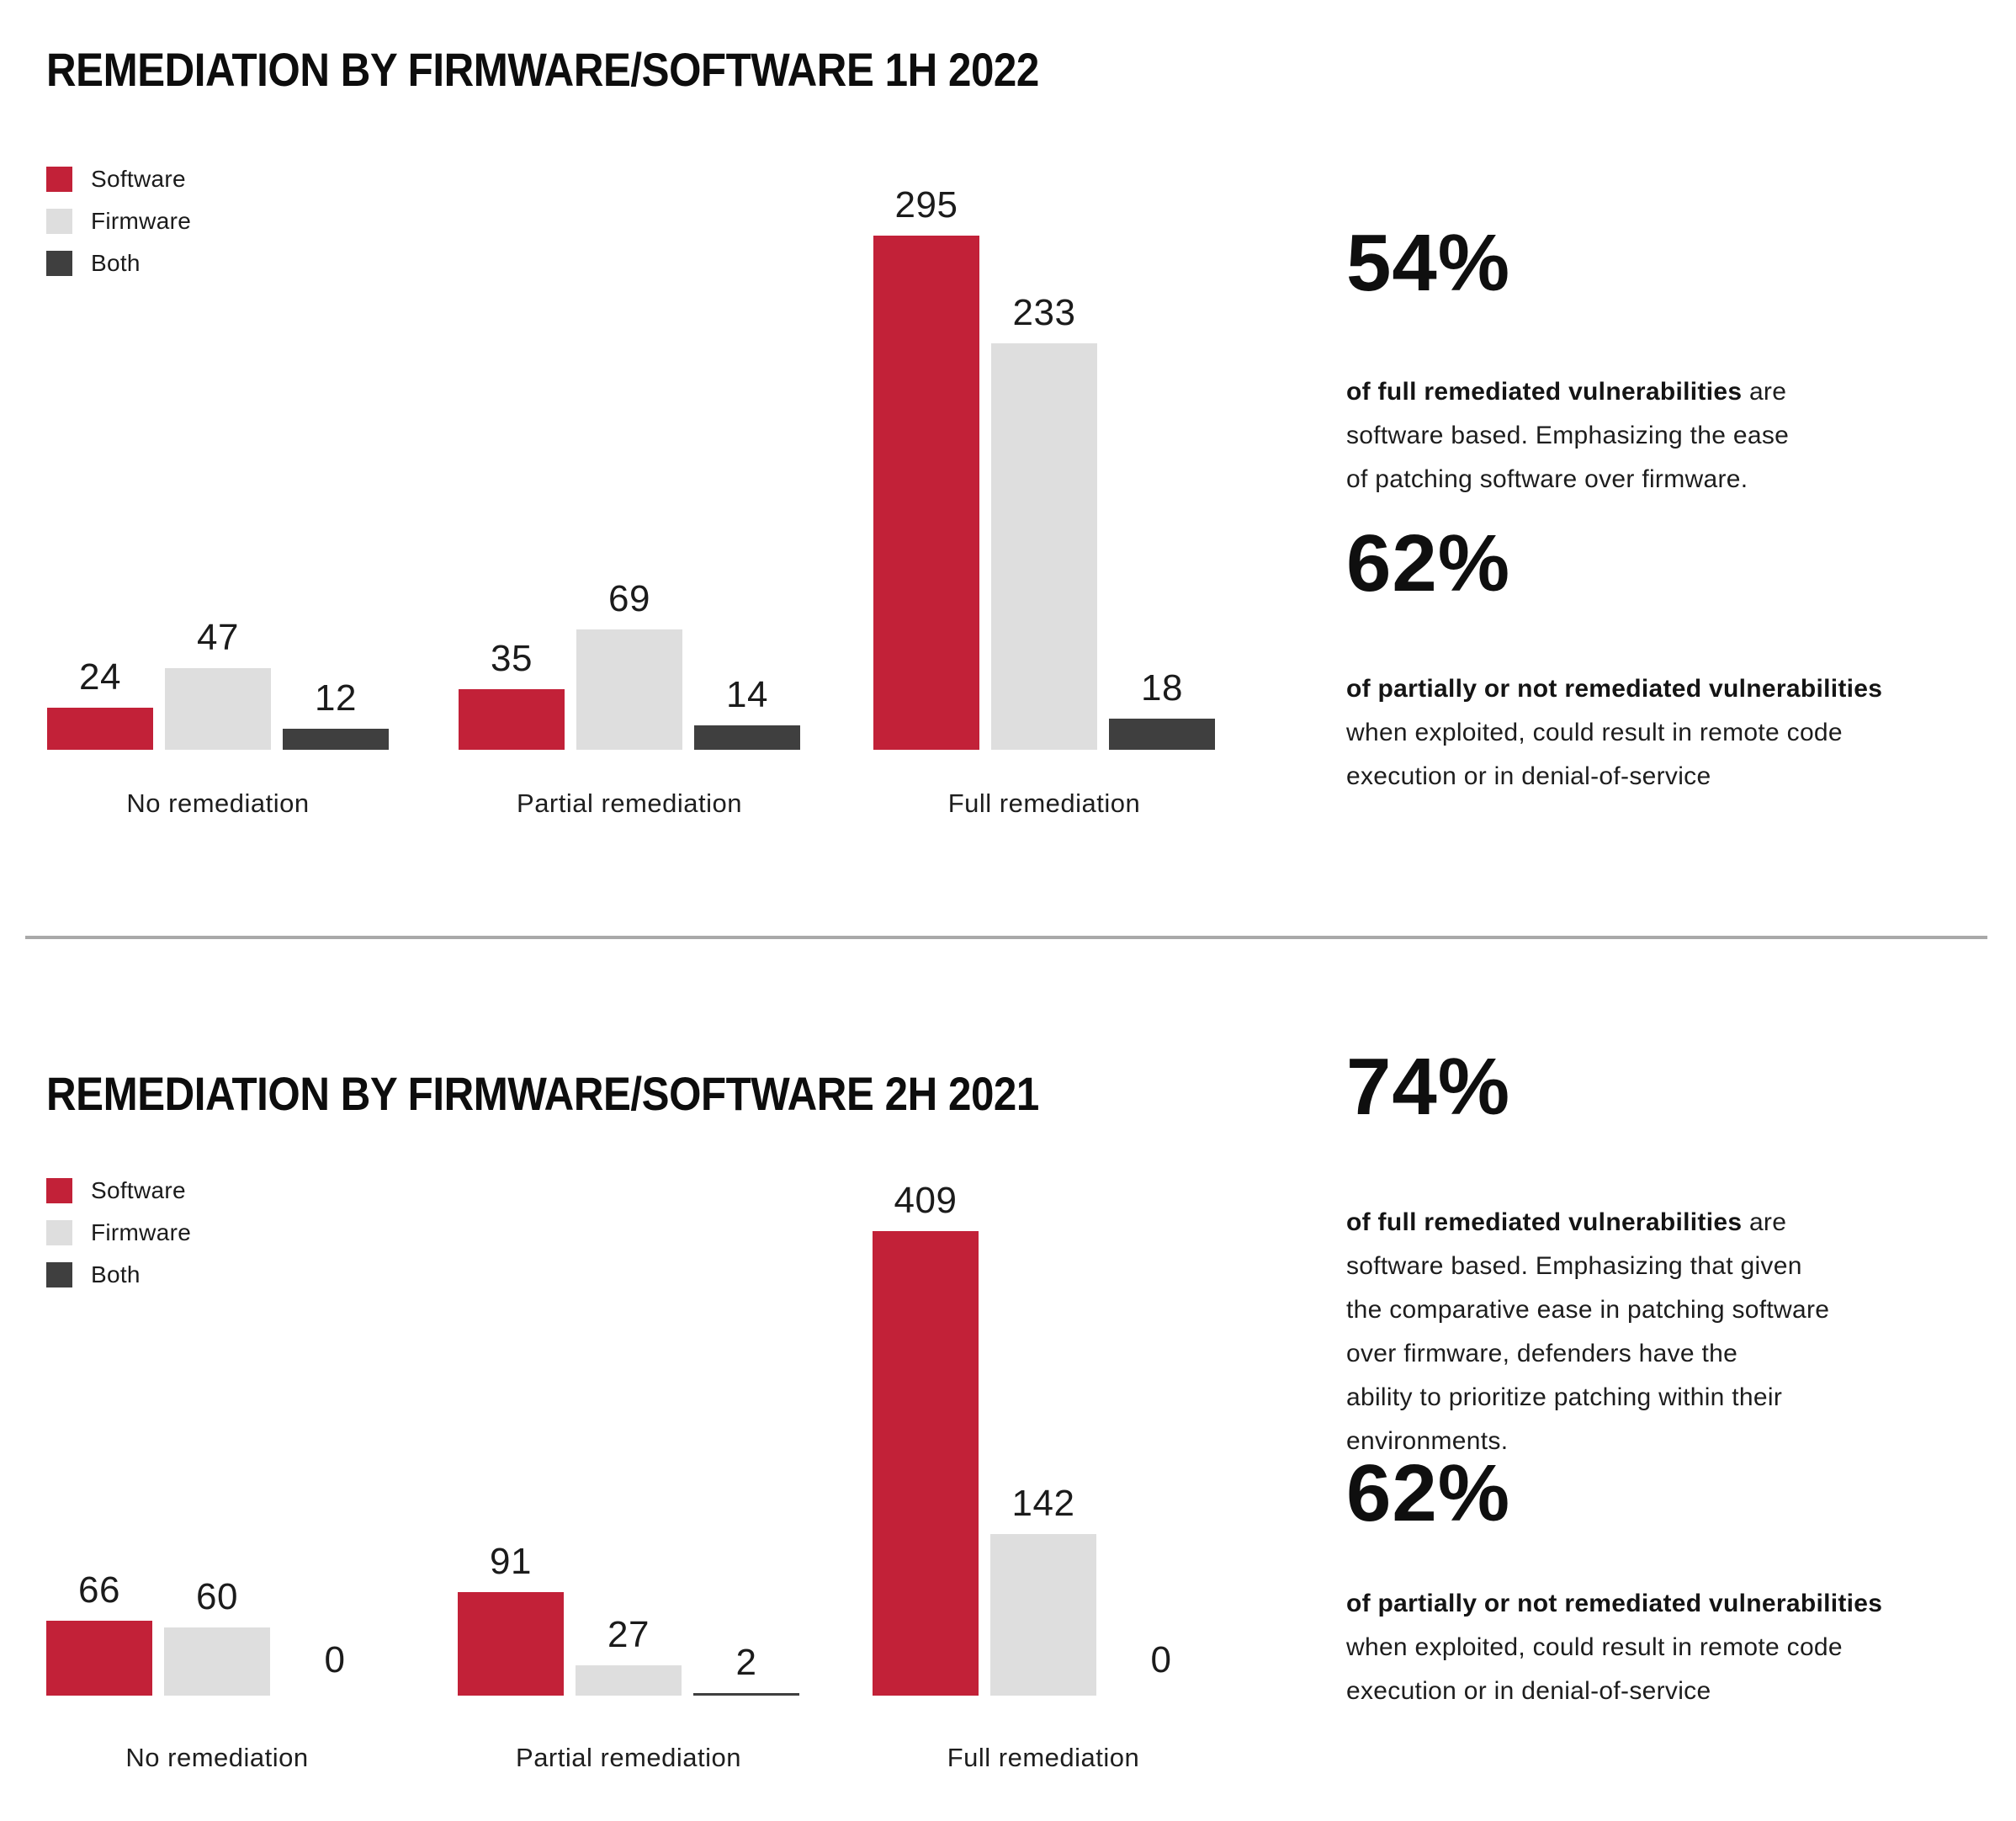  I want to click on bar-value-label: 35, so click(512, 658).